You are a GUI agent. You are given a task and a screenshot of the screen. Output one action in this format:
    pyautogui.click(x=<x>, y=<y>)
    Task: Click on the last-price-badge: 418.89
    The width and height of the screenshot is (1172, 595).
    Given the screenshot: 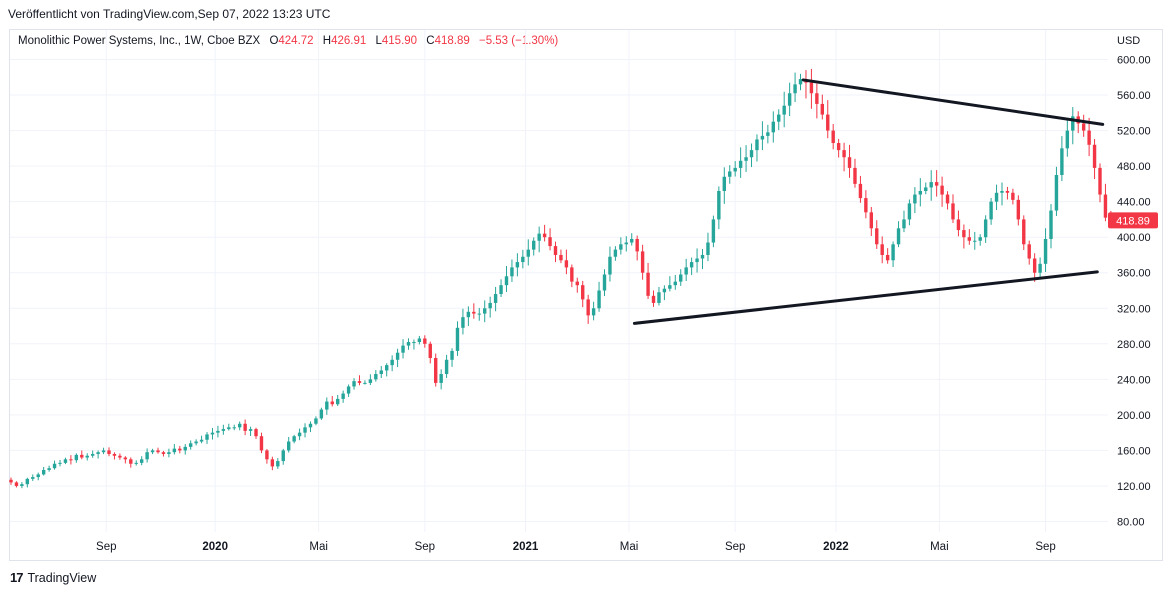 What is the action you would take?
    pyautogui.click(x=1133, y=220)
    